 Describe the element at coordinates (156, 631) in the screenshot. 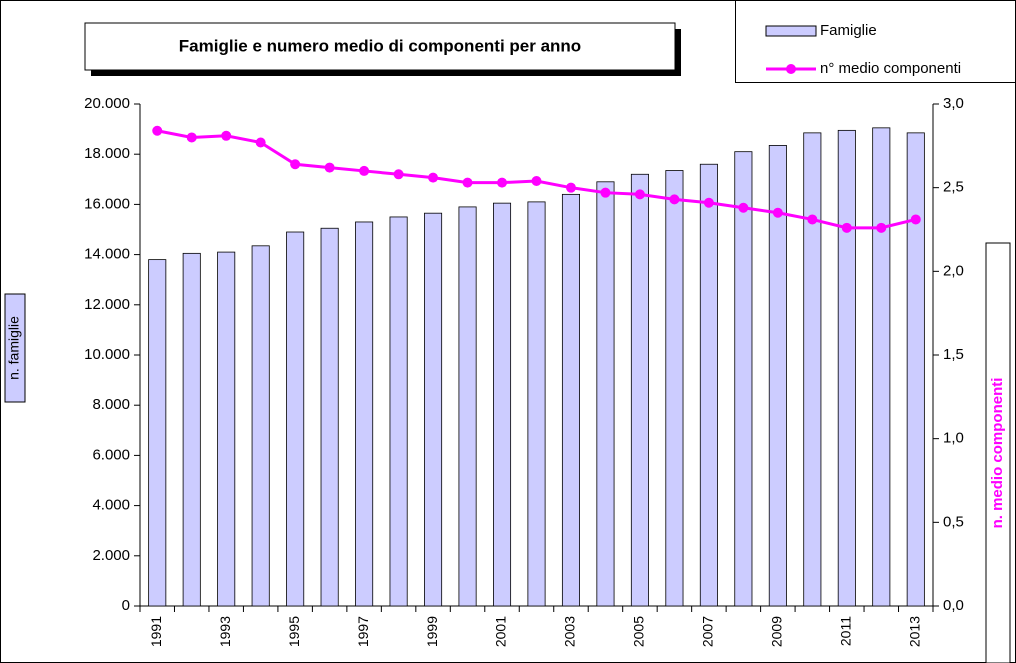

I see `x-tick-label: 1991` at that location.